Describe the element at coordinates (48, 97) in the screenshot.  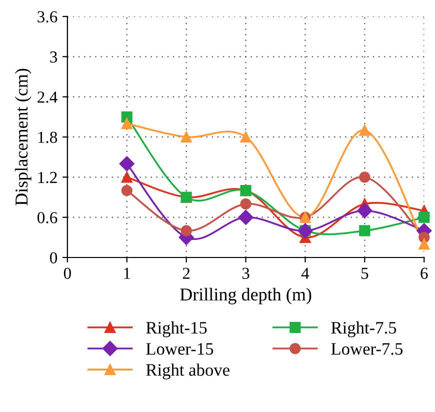
I see `y-tick-label: 2.4` at that location.